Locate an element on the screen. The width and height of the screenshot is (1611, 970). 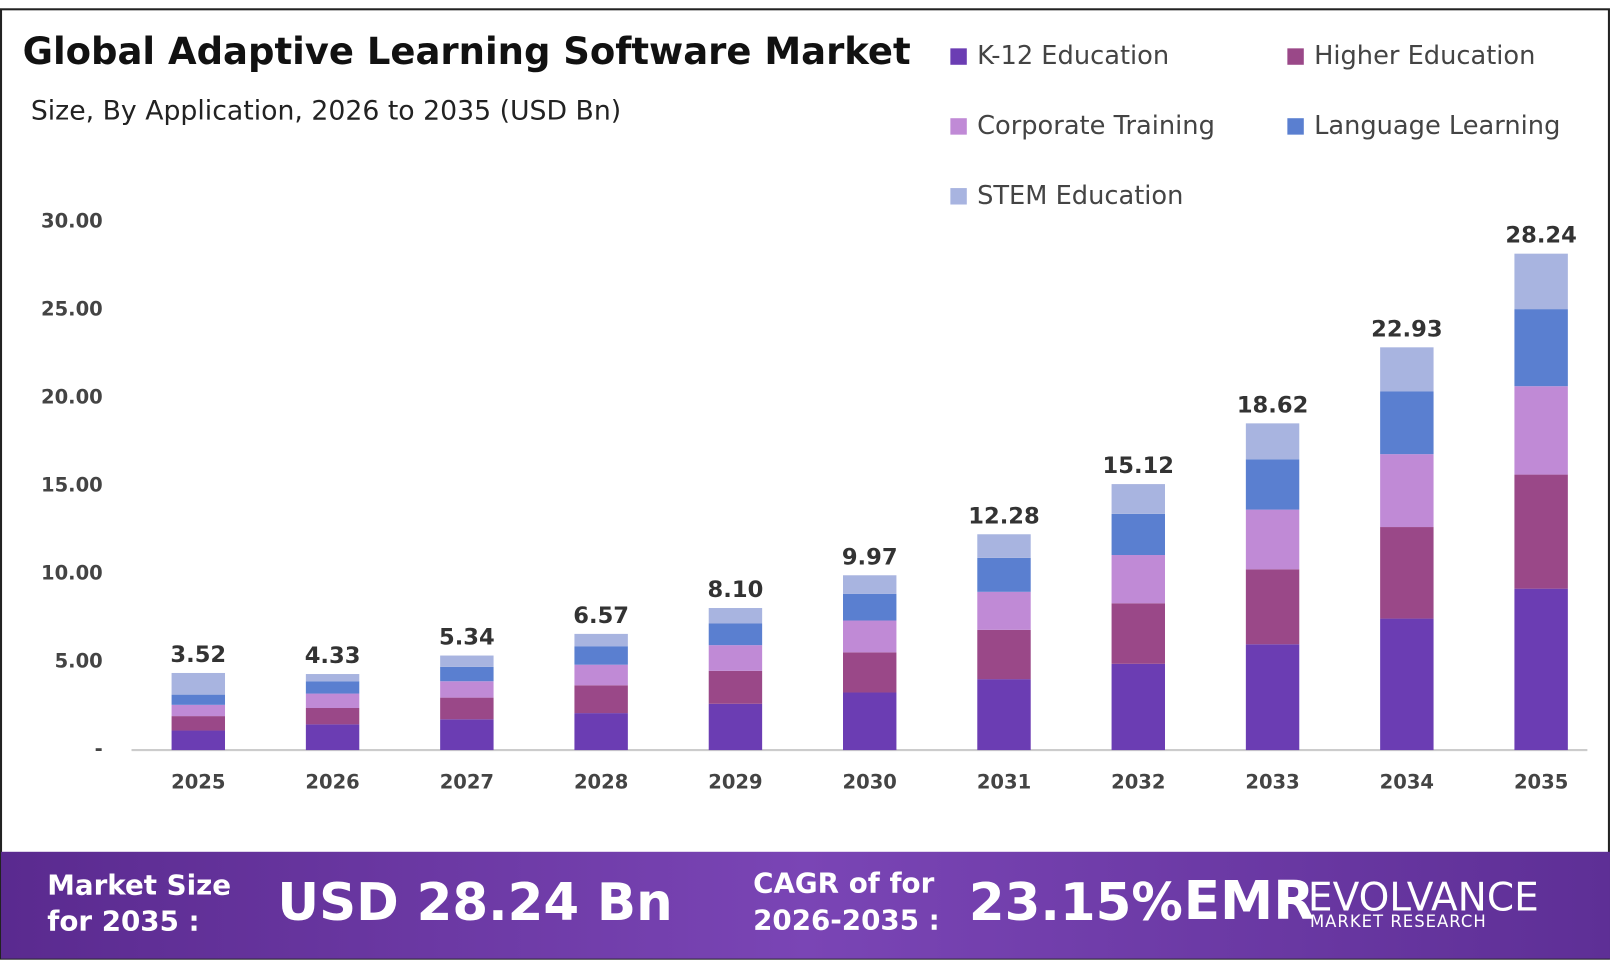
x-tick-label: 2025 is located at coordinates (198, 781).